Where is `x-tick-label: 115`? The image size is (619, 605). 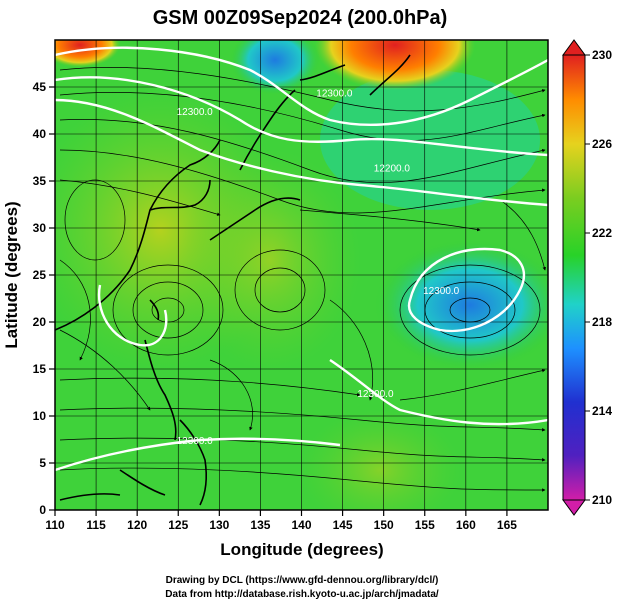 x-tick-label: 115 is located at coordinates (96, 525).